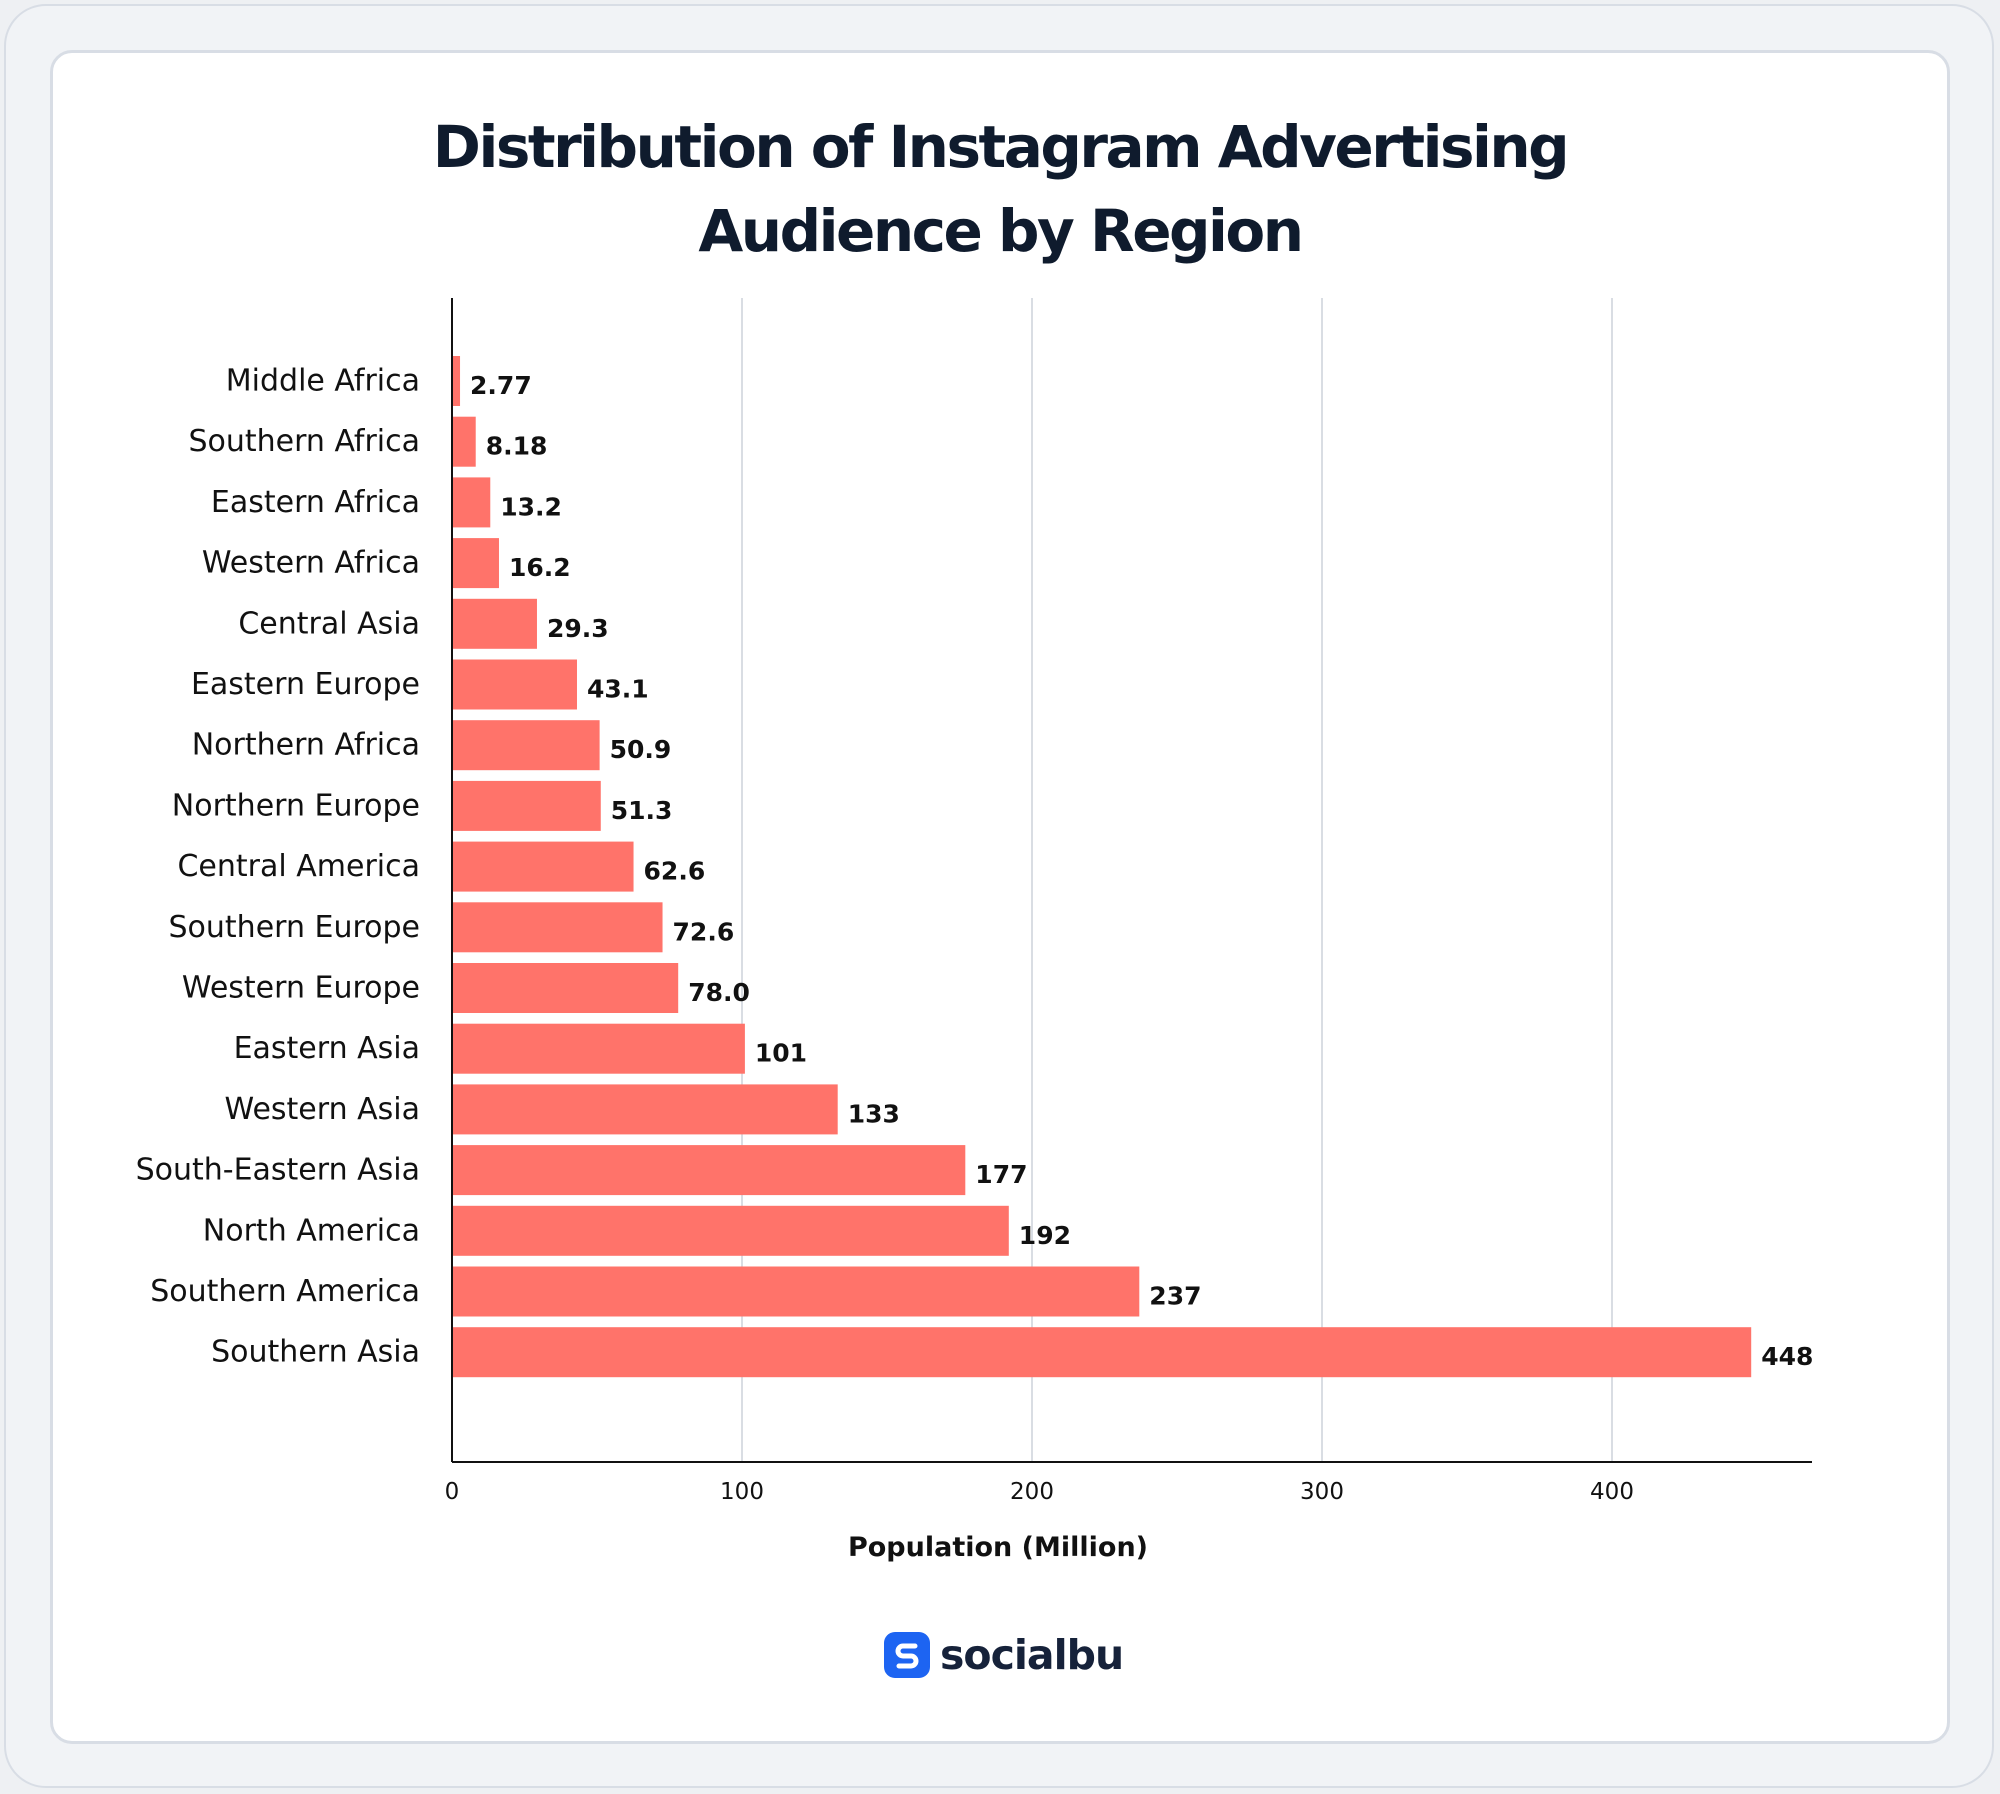 The image size is (2000, 1794). What do you see at coordinates (531, 506) in the screenshot?
I see `data-label: 13.2` at bounding box center [531, 506].